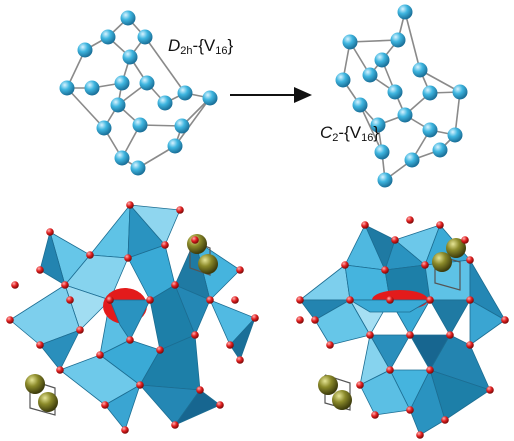  I want to click on c2-label: C2-{V16}, so click(350, 133).